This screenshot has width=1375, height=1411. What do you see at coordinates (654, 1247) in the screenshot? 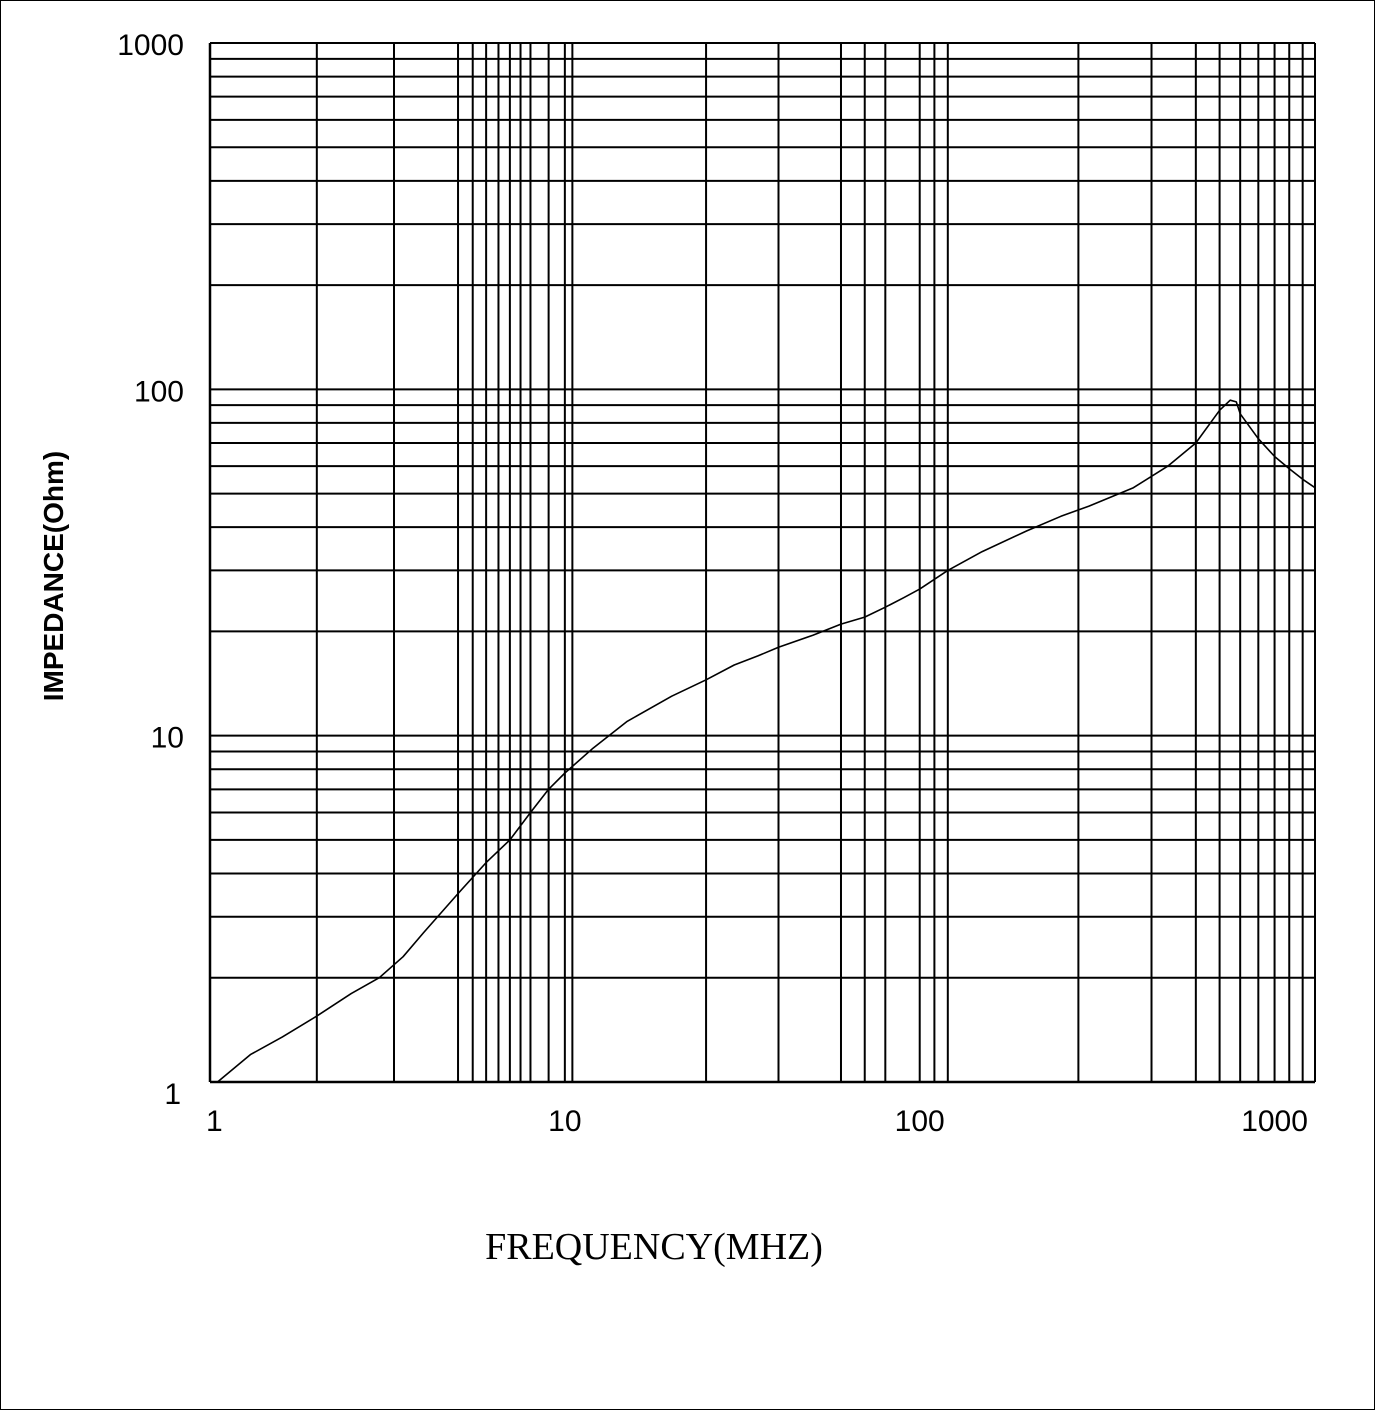
I see `x-axis-title: FREQUENCY(MHZ)` at bounding box center [654, 1247].